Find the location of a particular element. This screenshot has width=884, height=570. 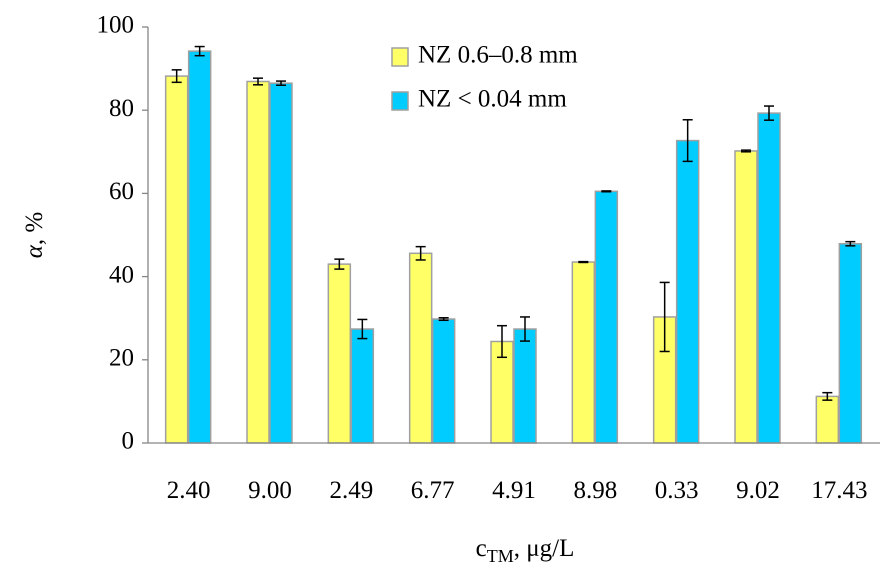

y-tick-label: 80 is located at coordinates (121, 108).